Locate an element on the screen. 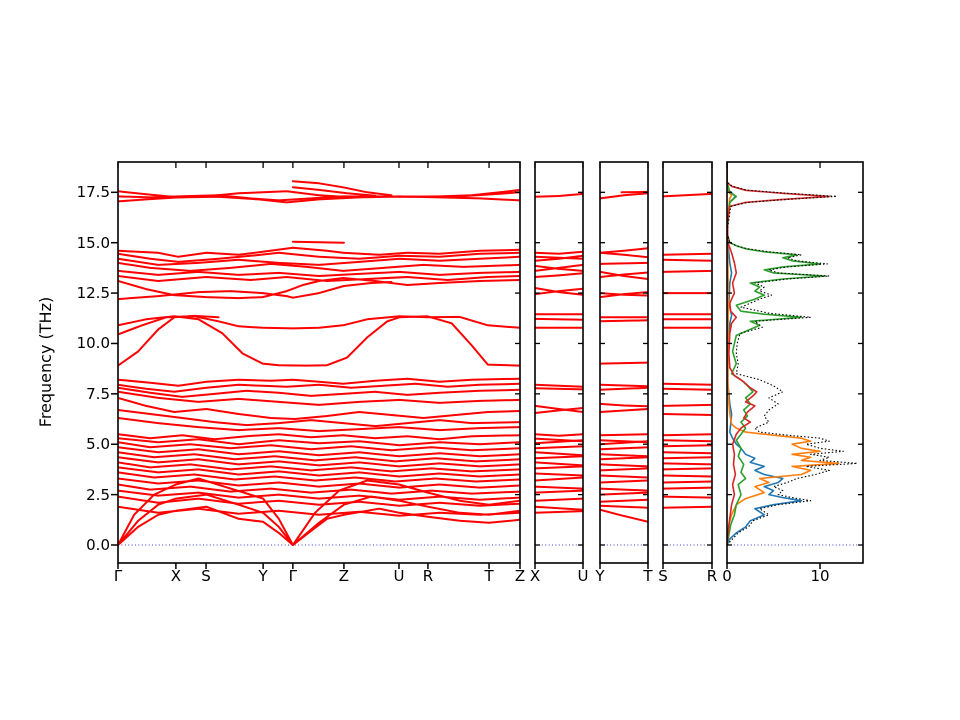  x-tick-label-main: Y is located at coordinates (263, 576).